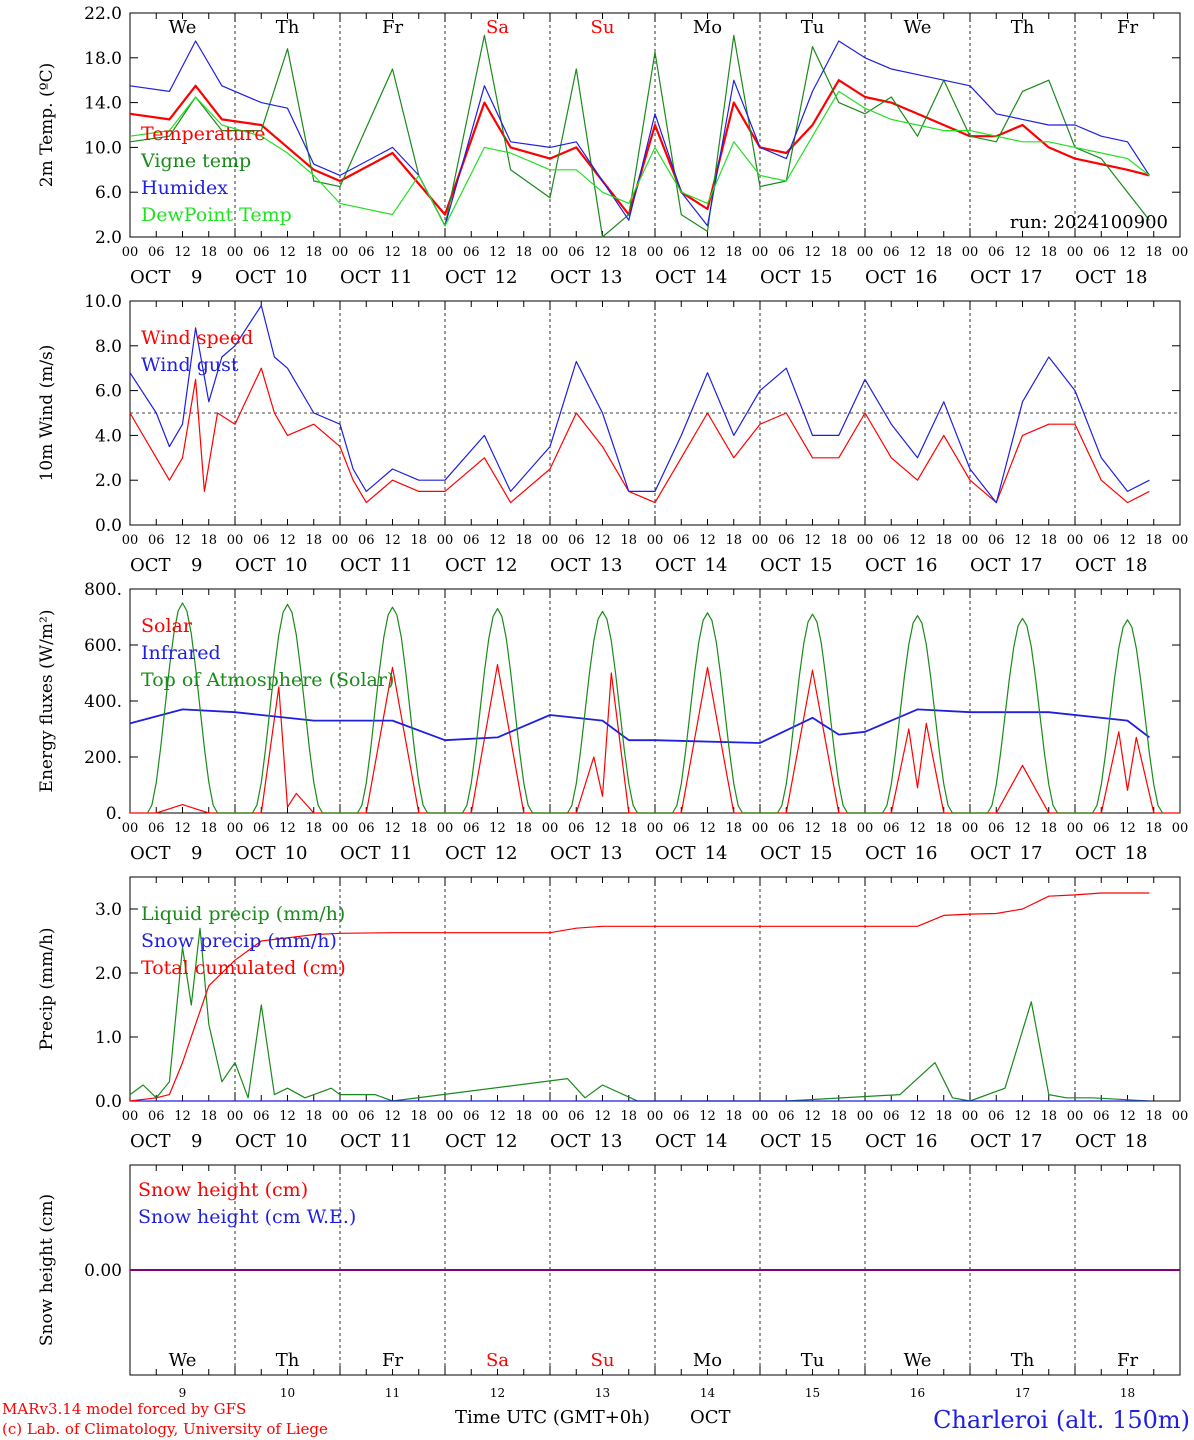 This screenshot has height=1440, width=1194. Describe the element at coordinates (287, 1393) in the screenshot. I see `snow-day-label: 10` at that location.